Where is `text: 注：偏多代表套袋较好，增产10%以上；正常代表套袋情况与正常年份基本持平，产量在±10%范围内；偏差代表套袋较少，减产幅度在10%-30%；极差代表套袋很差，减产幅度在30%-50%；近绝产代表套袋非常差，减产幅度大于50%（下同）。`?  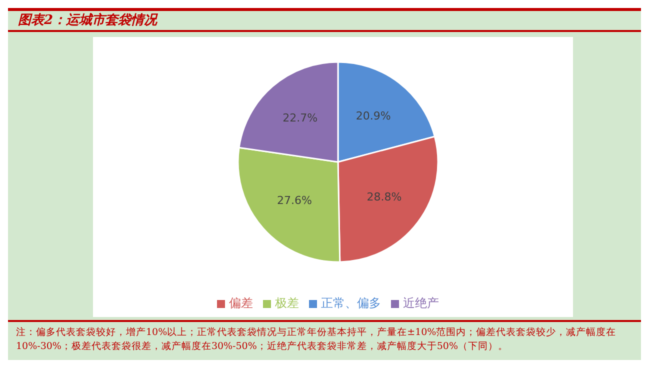
text: 注：偏多代表套袋较好，增产10%以上；正常代表套袋情况与正常年份基本持平，产量在±10%范围内；偏差代表套袋较少，减产幅度在10%-30%；极差代表套袋很差，减产幅度在30%-50%；近绝产代表套袋非常差，减产幅度大于50%（下同）。 is located at coordinates (317, 340).